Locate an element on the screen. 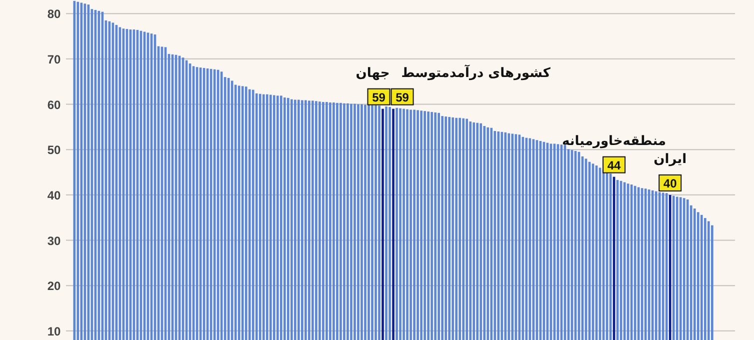 The width and height of the screenshot is (754, 340). data-label: 44 is located at coordinates (614, 165).